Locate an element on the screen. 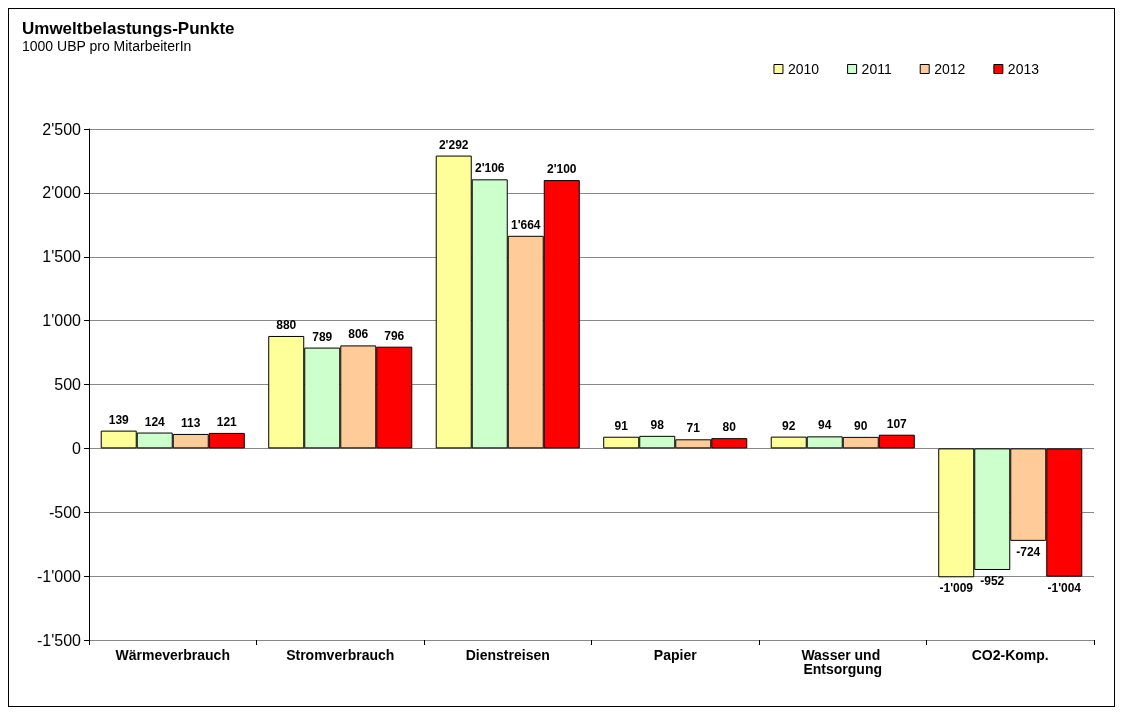 This screenshot has width=1127, height=719. y-tick-label: -1'000 is located at coordinates (59, 576).